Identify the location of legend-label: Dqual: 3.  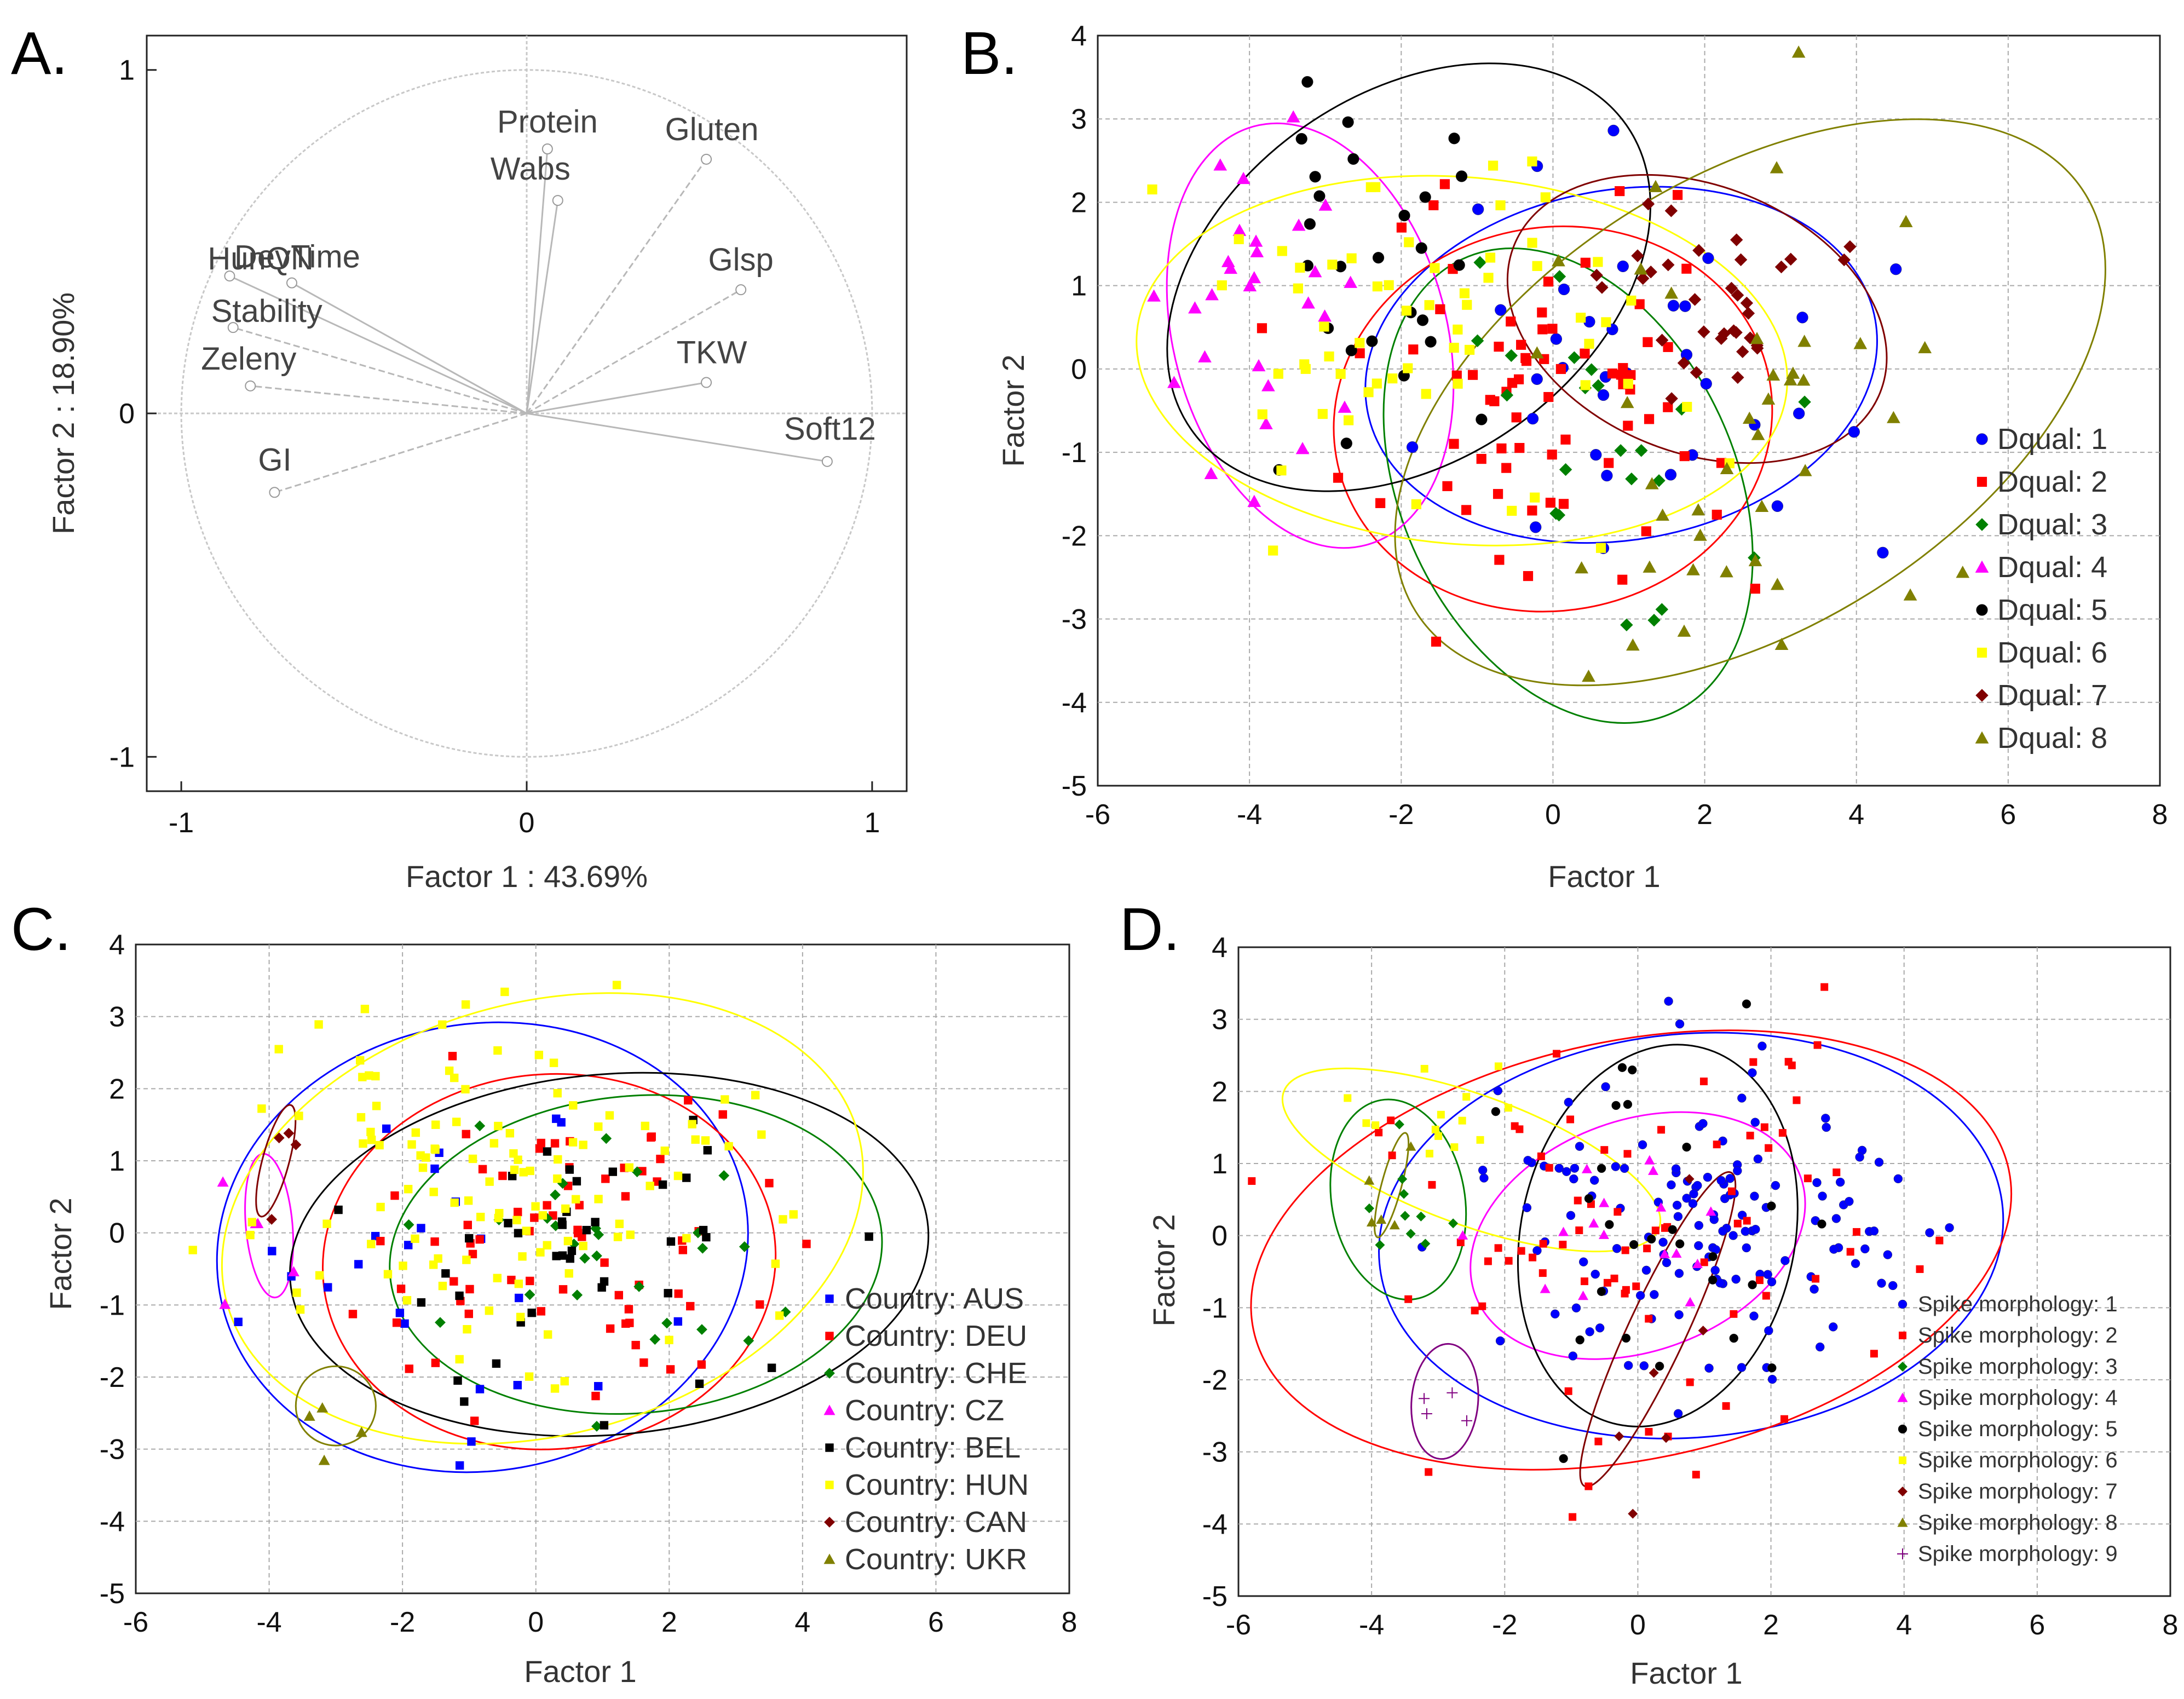
(2052, 524).